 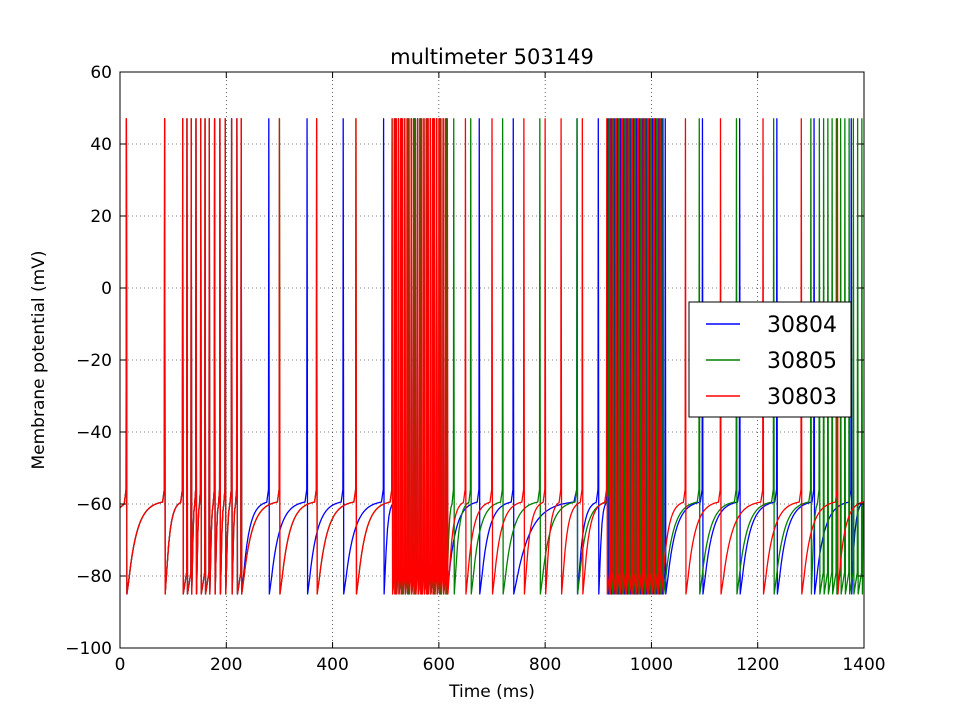 I want to click on x-tick-label: 1000, so click(x=651, y=665).